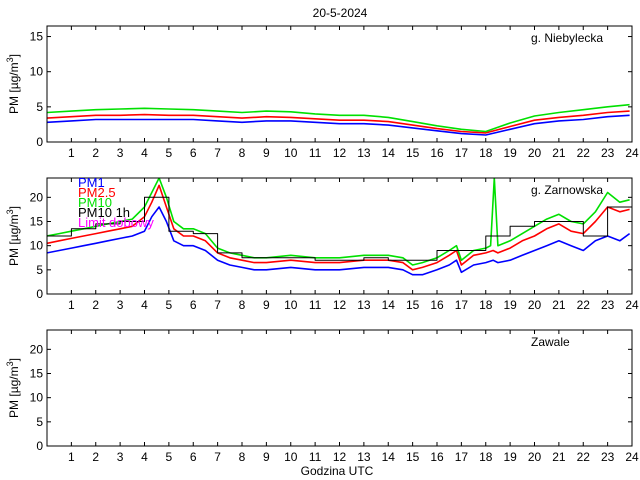 The image size is (640, 480). I want to click on chart1-x-tick-label: 24, so click(632, 305).